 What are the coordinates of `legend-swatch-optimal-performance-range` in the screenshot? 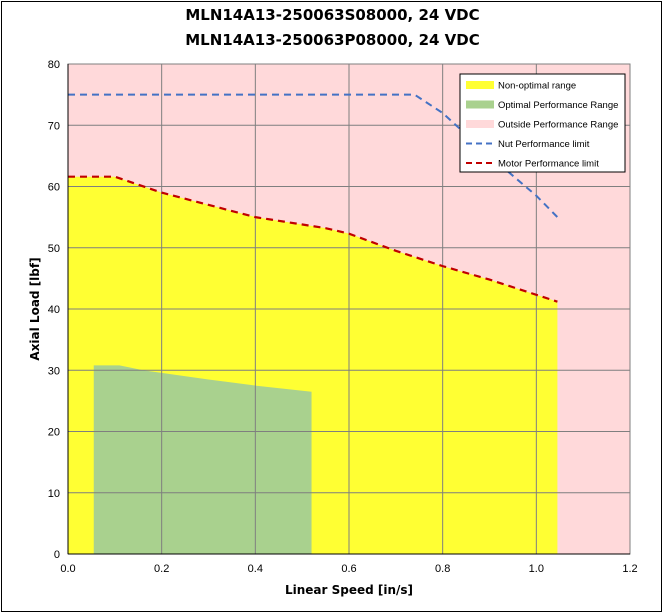 It's located at (480, 104).